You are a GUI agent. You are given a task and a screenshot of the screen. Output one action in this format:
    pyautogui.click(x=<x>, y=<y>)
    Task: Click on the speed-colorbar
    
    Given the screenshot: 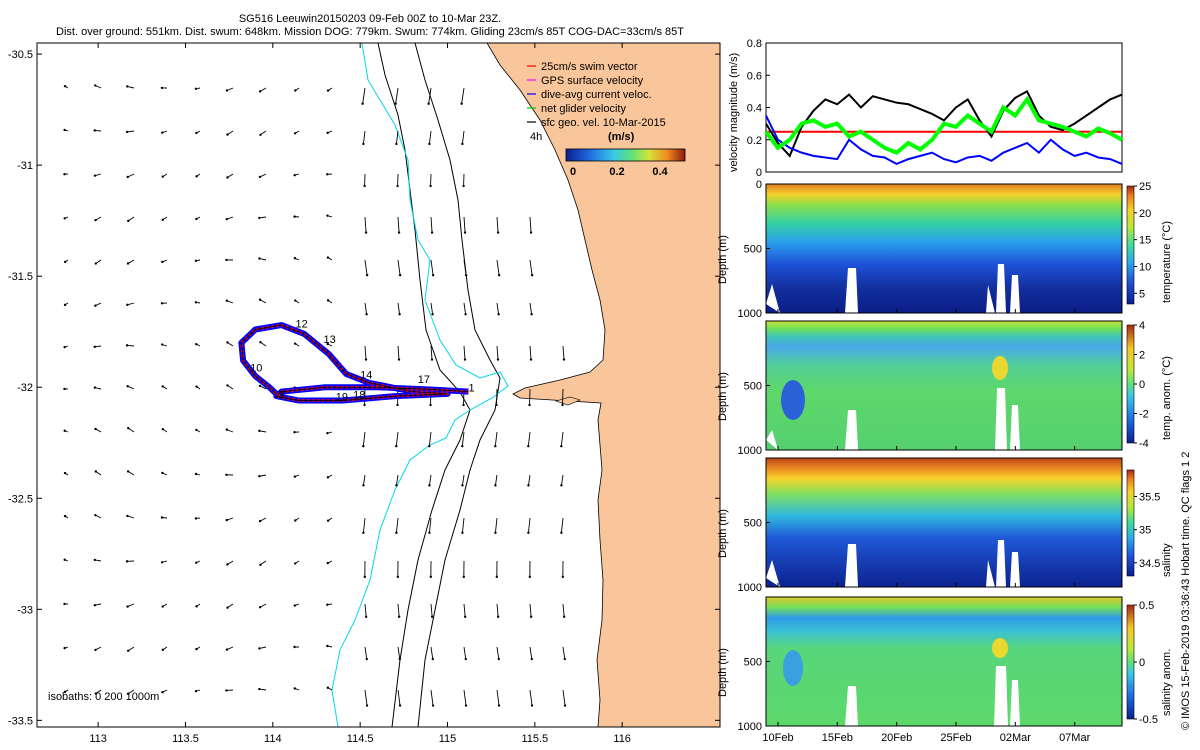 What is the action you would take?
    pyautogui.click(x=625, y=155)
    